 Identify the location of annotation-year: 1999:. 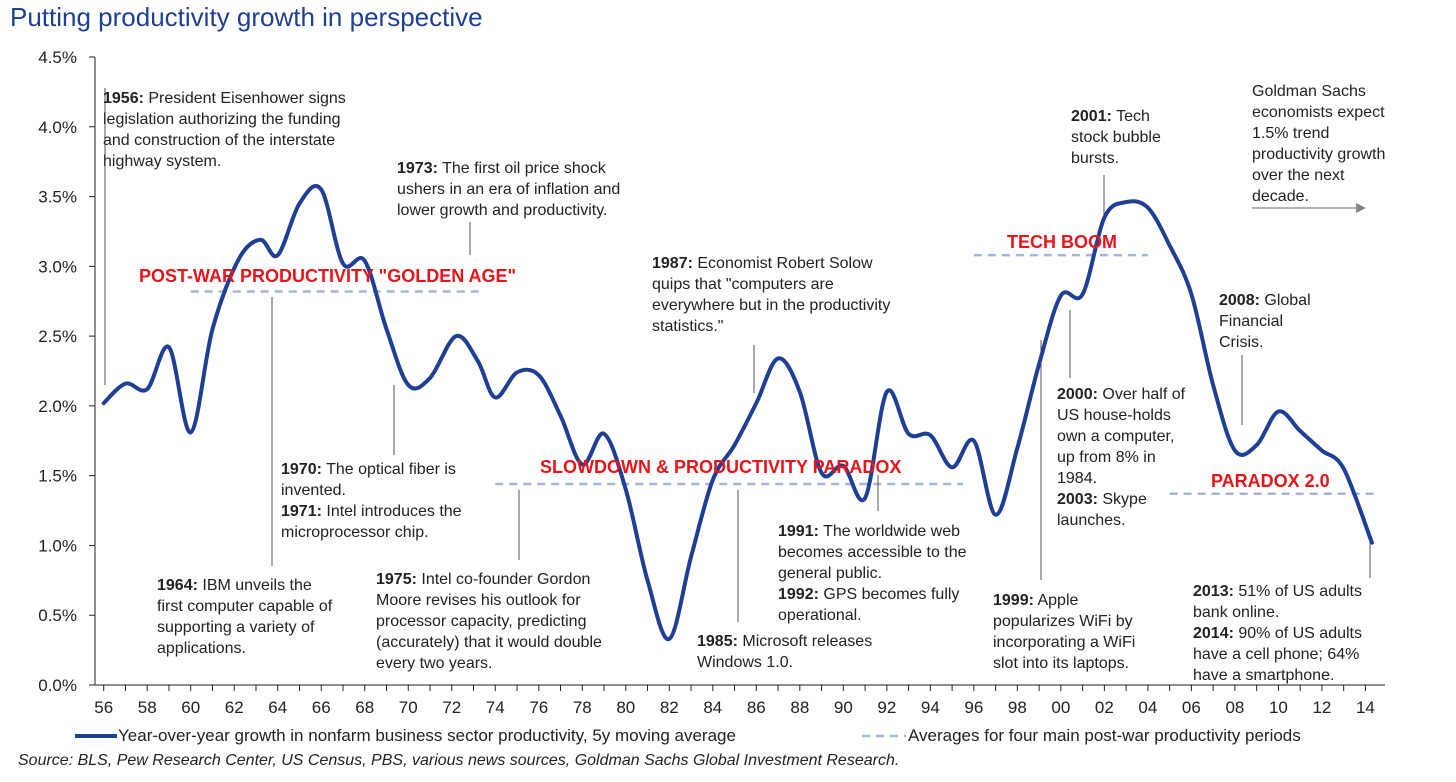
(1013, 600).